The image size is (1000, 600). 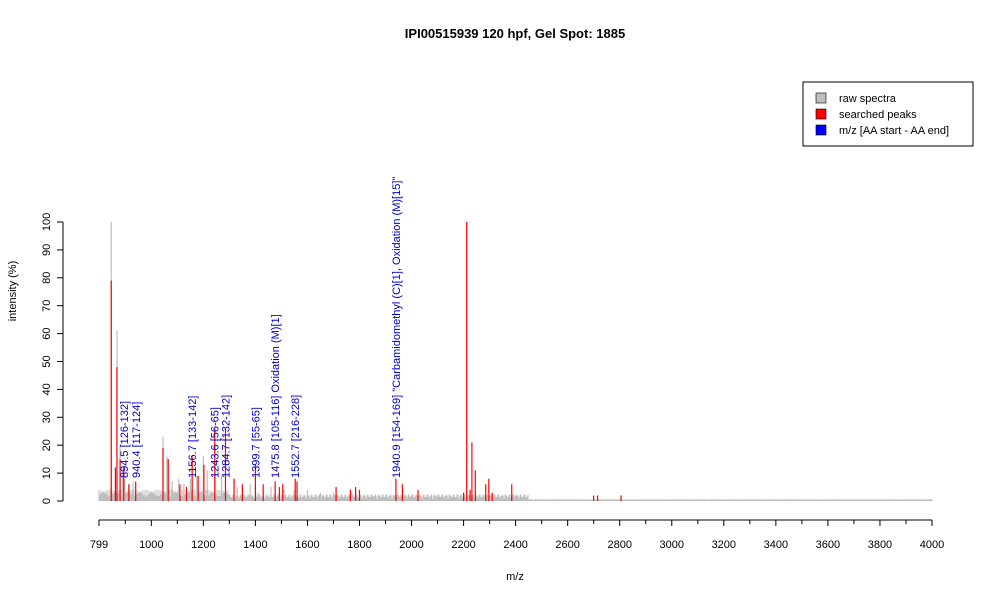 What do you see at coordinates (256, 442) in the screenshot?
I see `peak-annotation-5: 1399.7 [55-65]` at bounding box center [256, 442].